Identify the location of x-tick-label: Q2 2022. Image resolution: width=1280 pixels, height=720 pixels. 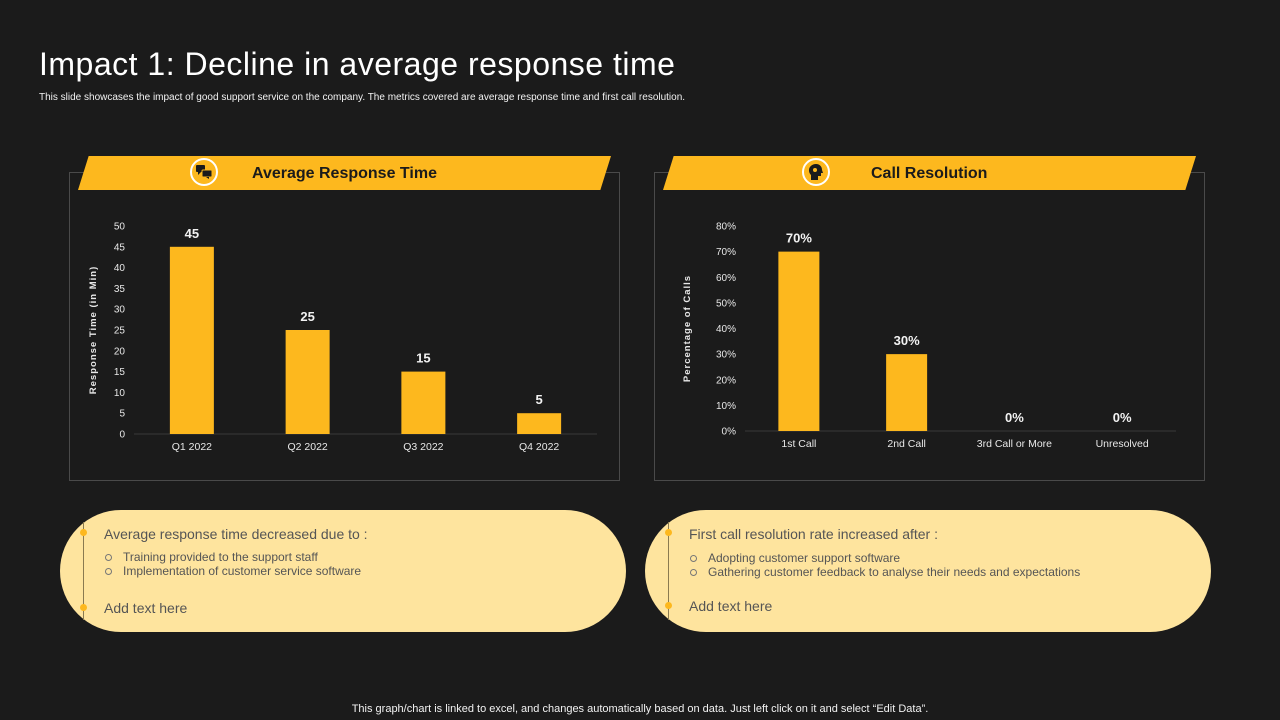
(307, 447).